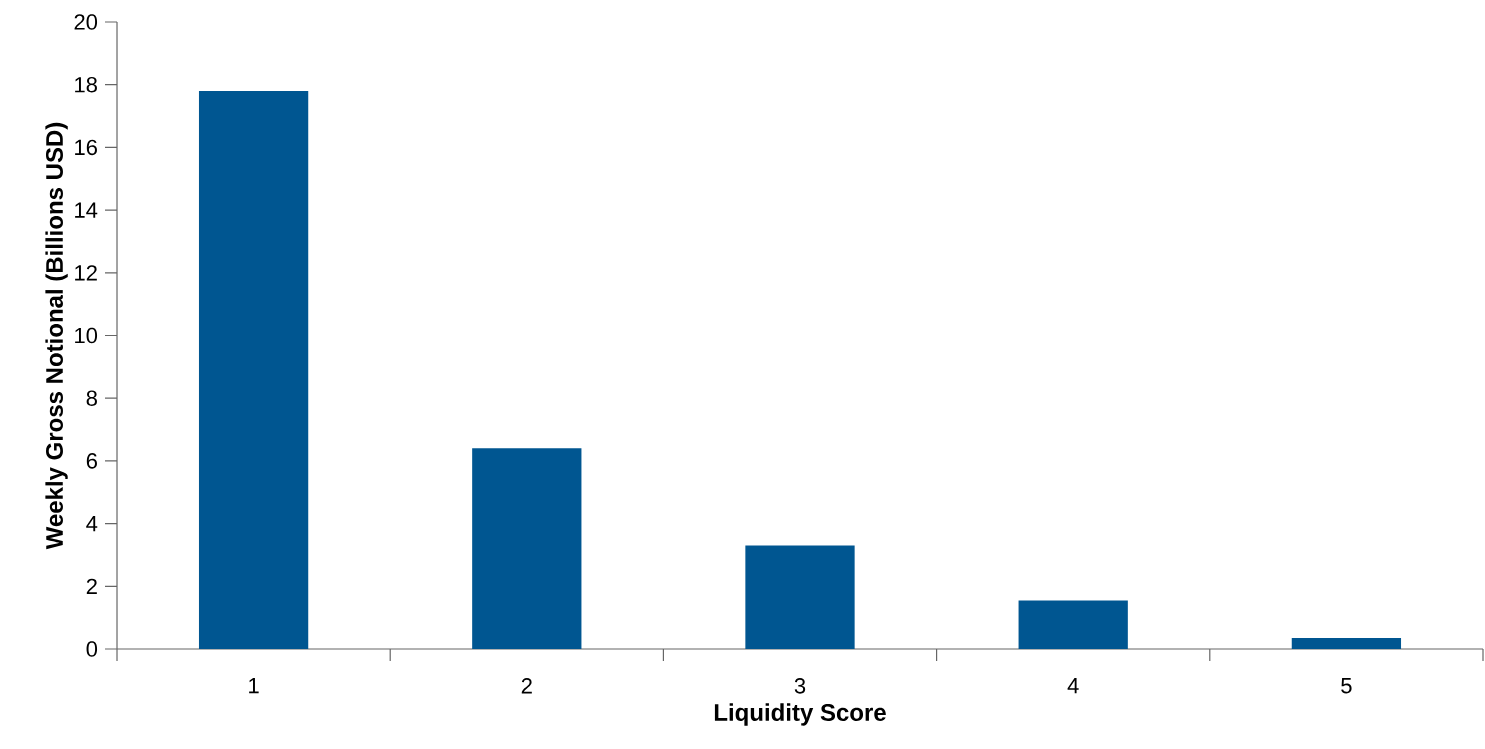 Image resolution: width=1485 pixels, height=749 pixels. What do you see at coordinates (86, 84) in the screenshot?
I see `y-tick-label: 18` at bounding box center [86, 84].